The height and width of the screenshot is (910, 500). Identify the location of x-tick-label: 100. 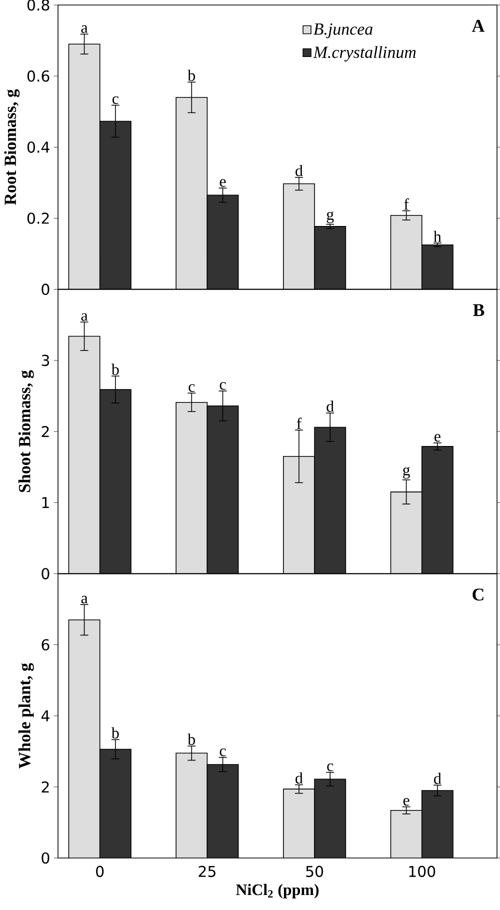
(422, 872).